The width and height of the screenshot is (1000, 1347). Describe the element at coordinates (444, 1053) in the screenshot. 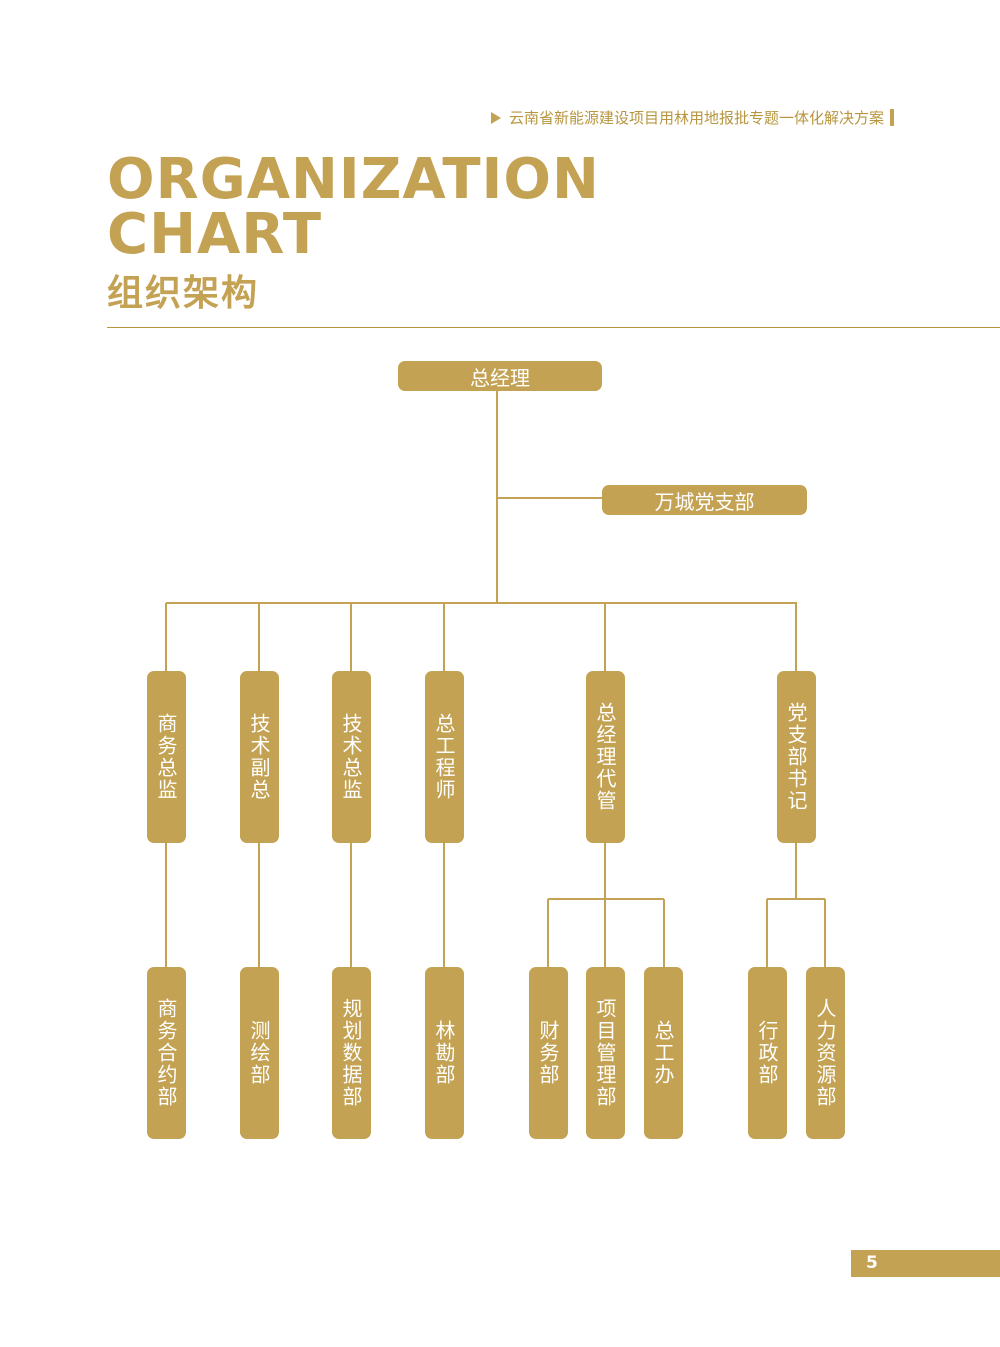

I see `node-level3-4: 林勘部` at that location.